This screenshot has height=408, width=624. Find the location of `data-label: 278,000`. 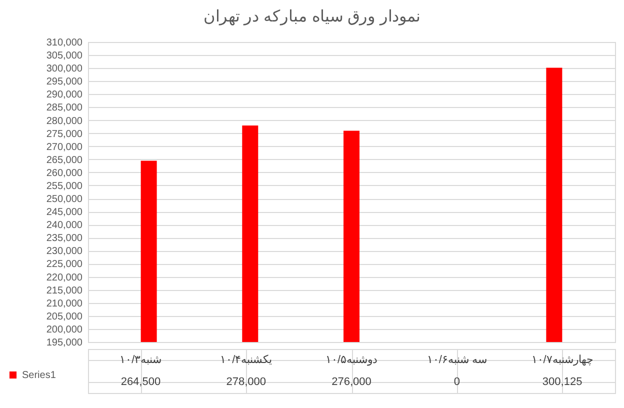

data-label: 278,000 is located at coordinates (246, 382).